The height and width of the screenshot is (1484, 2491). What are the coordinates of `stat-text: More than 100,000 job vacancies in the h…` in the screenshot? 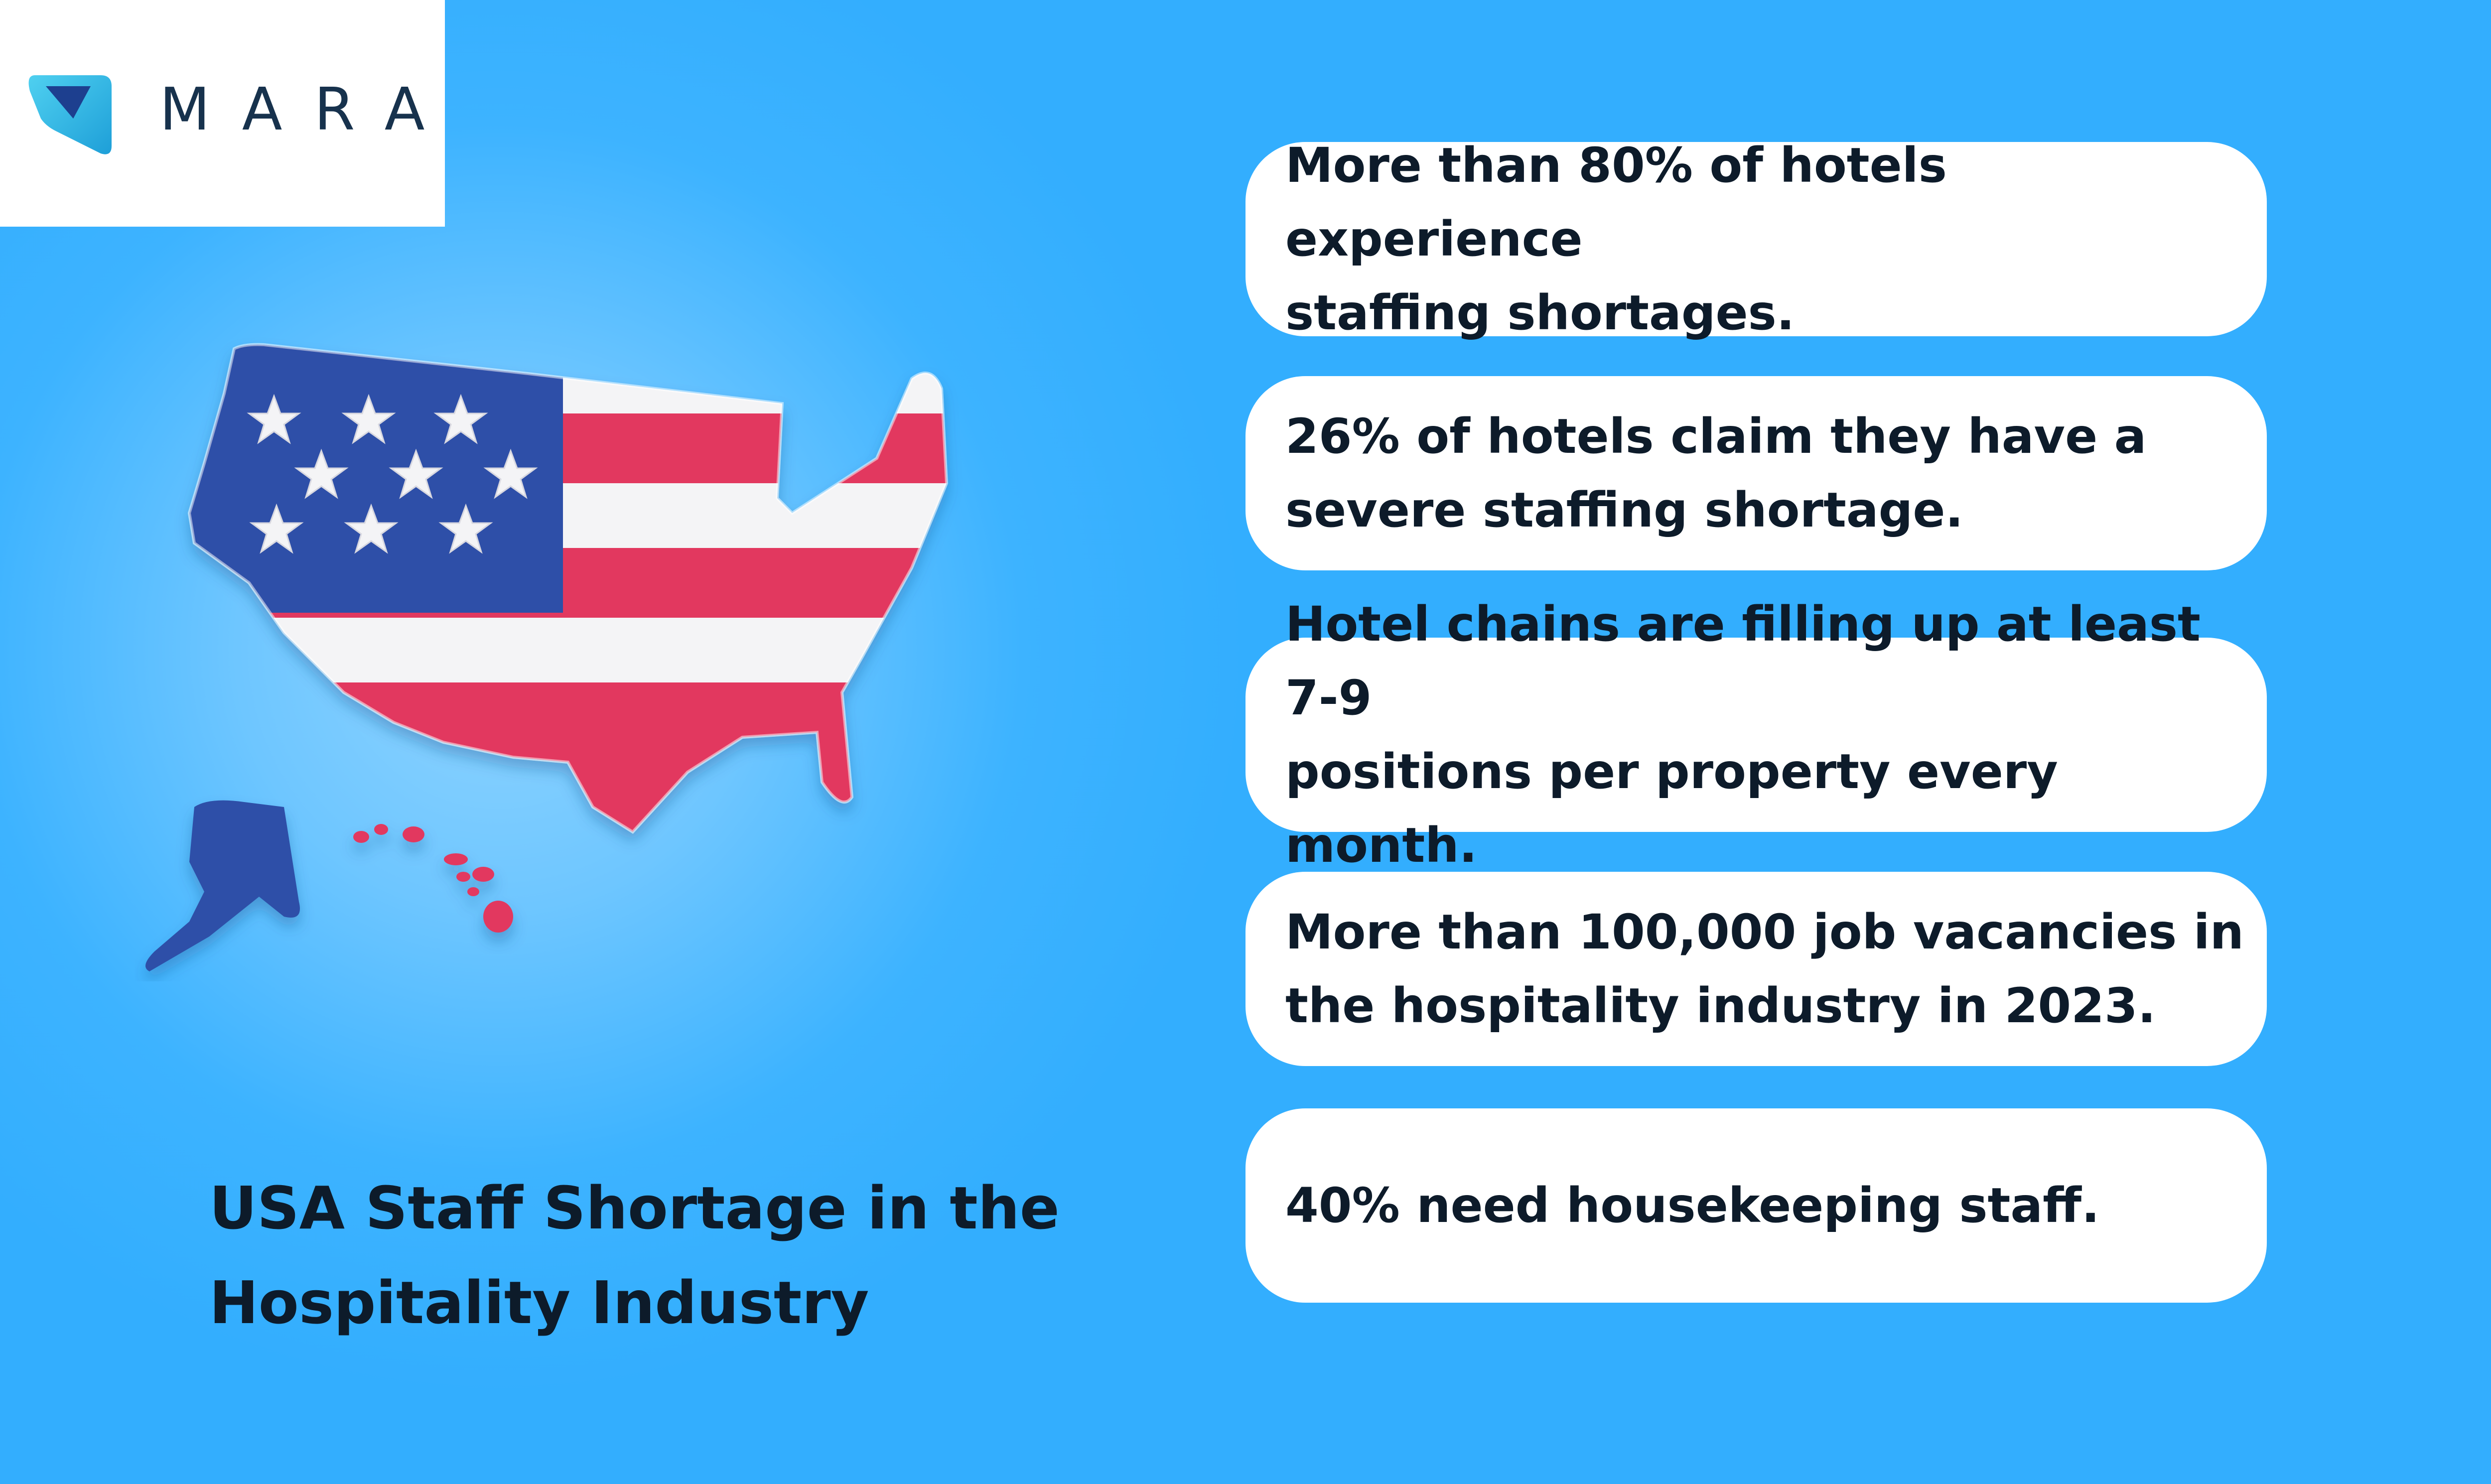 It's located at (1764, 969).